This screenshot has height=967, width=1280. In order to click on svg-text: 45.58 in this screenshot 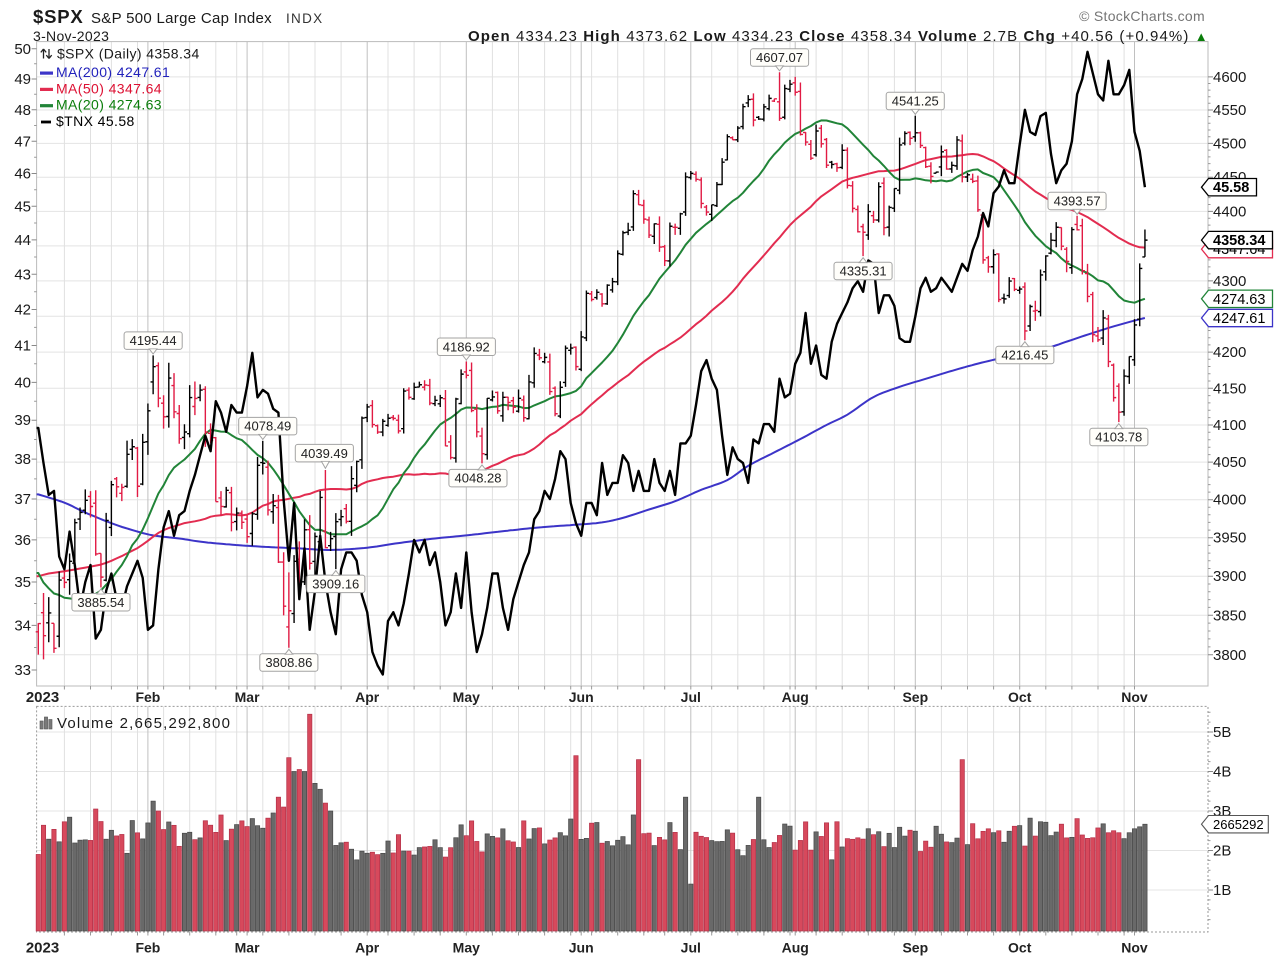, I will do `click(1231, 188)`.